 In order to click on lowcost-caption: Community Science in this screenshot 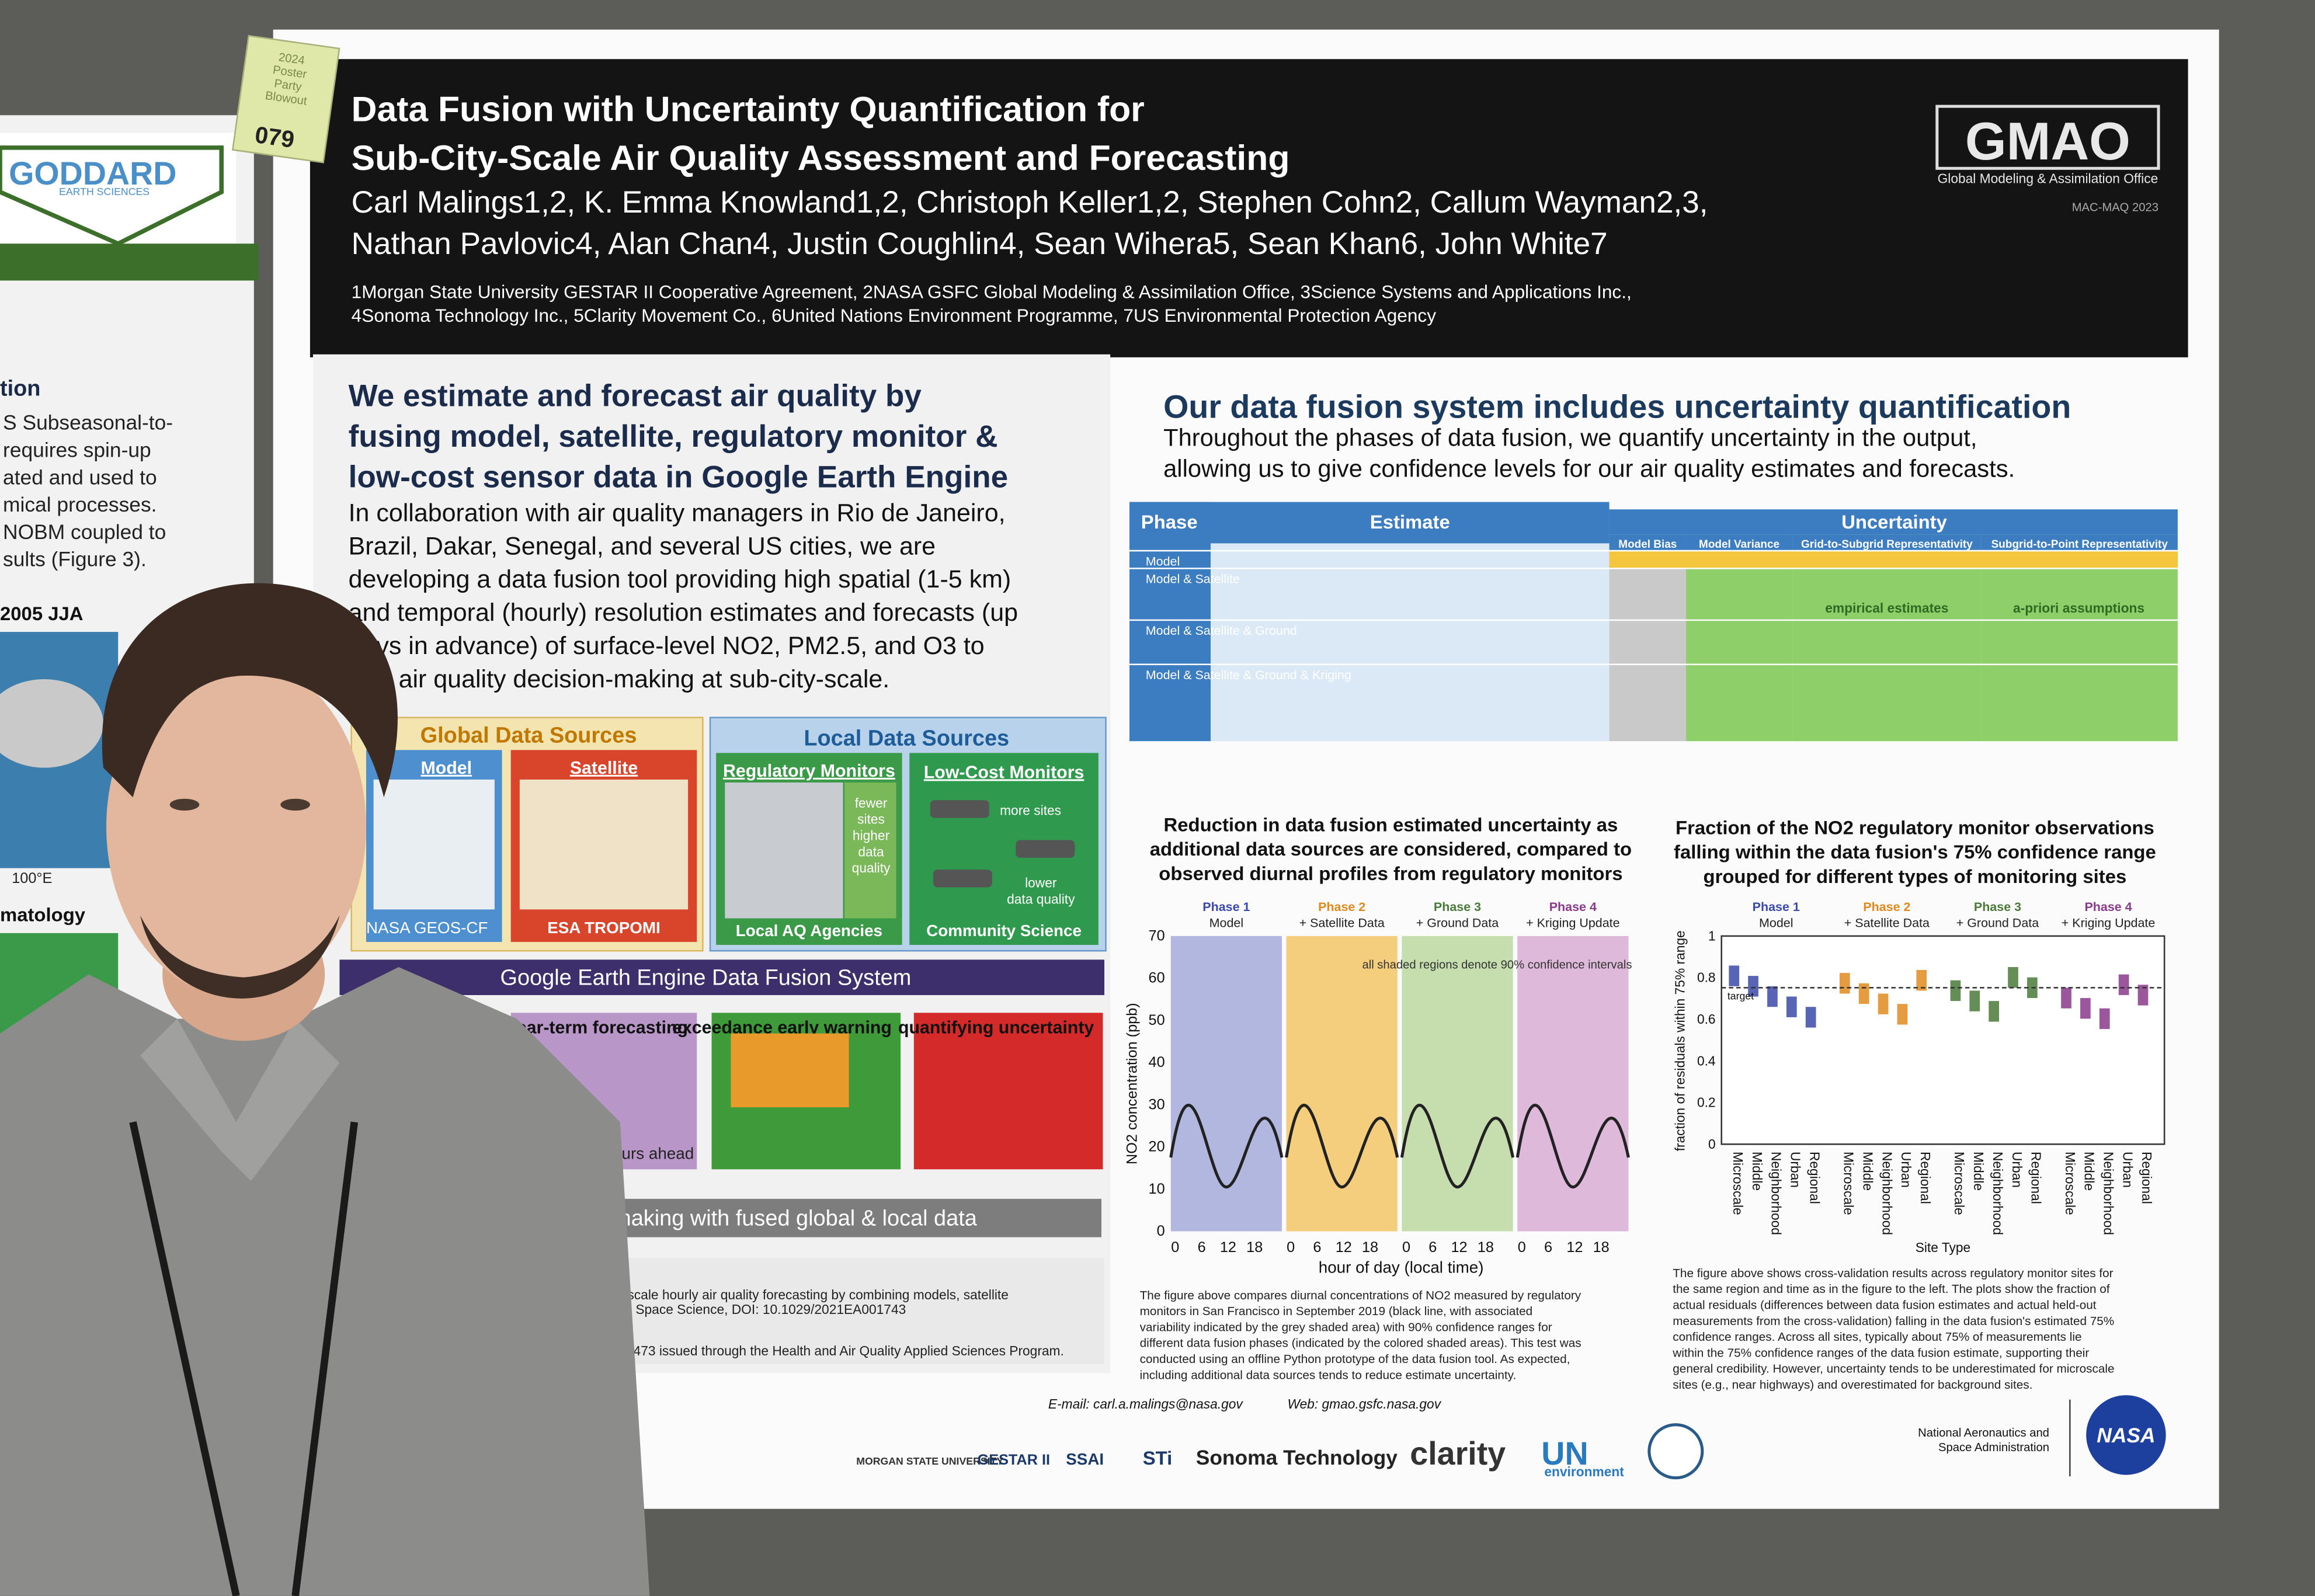, I will do `click(1004, 931)`.